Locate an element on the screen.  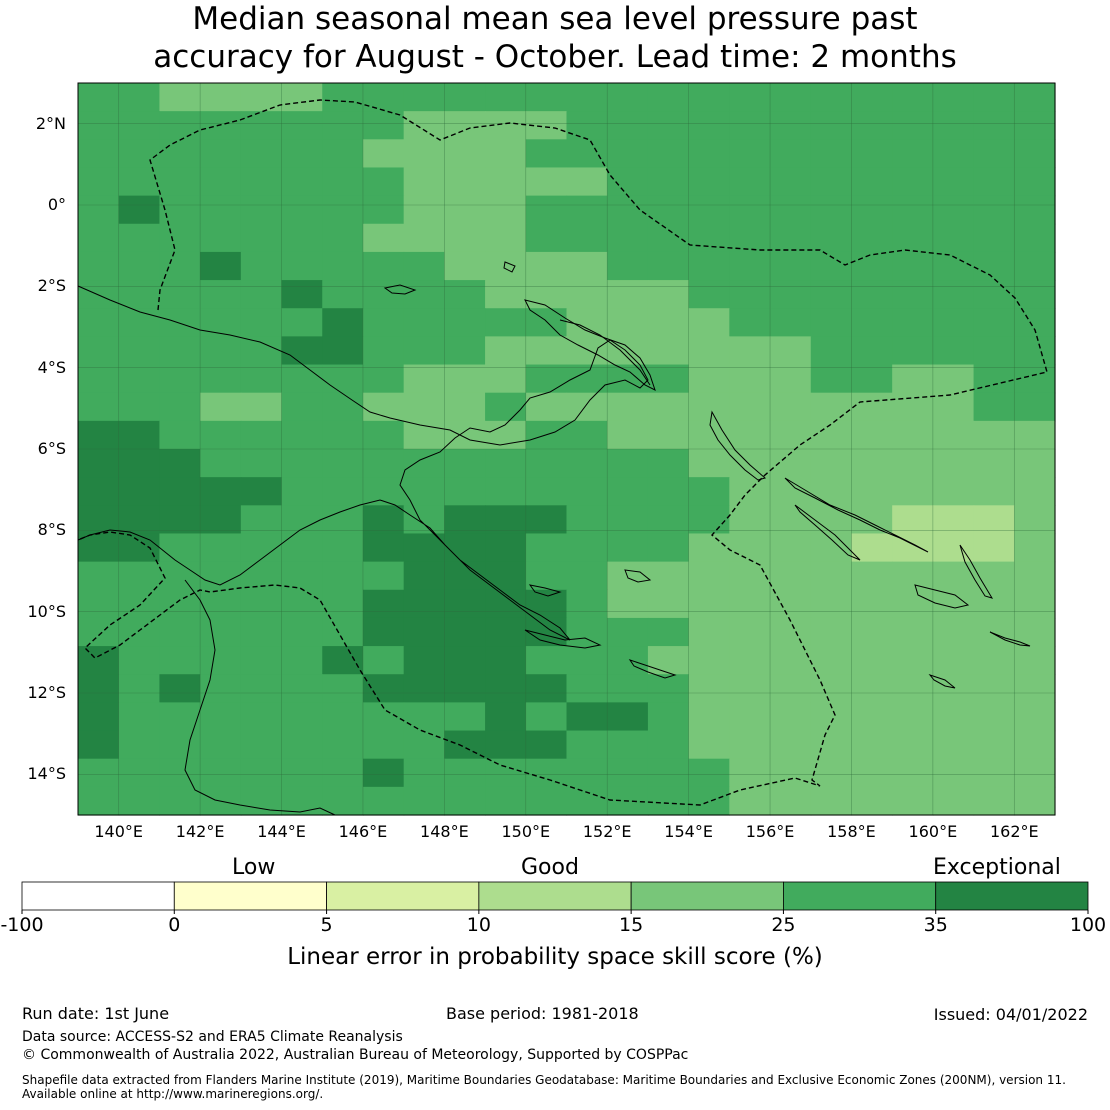
y-tick-label: 8°S is located at coordinates (51, 530).